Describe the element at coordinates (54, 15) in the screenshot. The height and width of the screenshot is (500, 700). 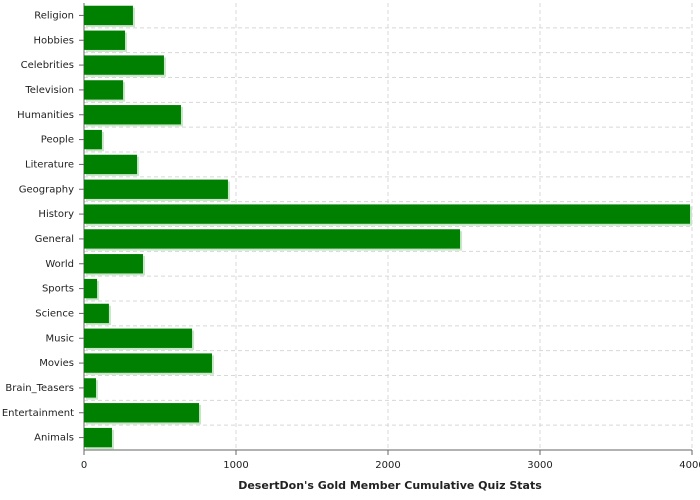
I see `y-tick-label: Religion` at that location.